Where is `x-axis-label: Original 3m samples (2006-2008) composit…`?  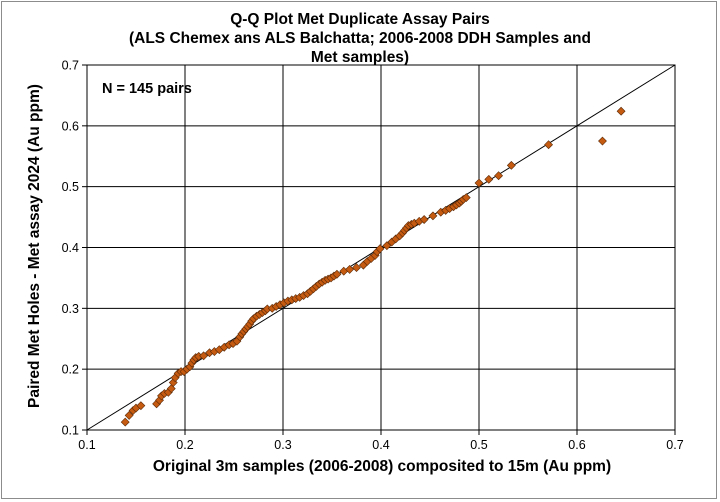 x-axis-label: Original 3m samples (2006-2008) composit… is located at coordinates (382, 466).